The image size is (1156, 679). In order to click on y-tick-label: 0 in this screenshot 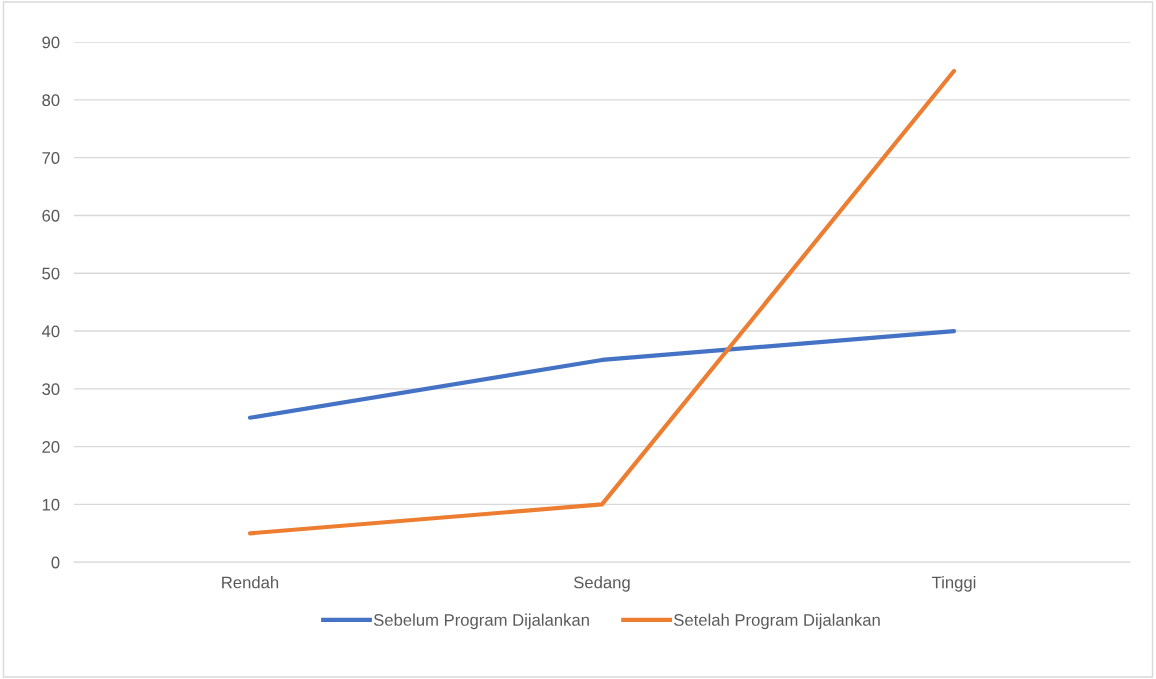, I will do `click(55, 562)`.